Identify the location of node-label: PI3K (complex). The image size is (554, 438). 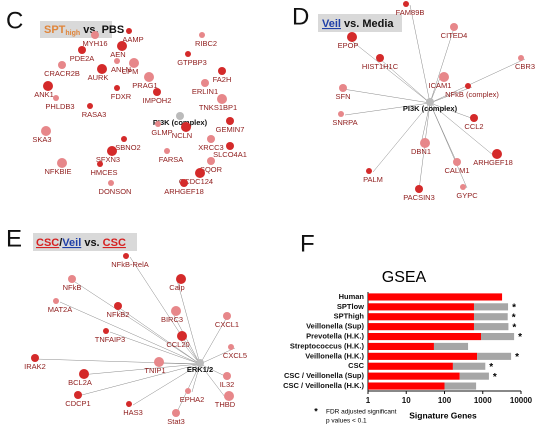
(430, 108).